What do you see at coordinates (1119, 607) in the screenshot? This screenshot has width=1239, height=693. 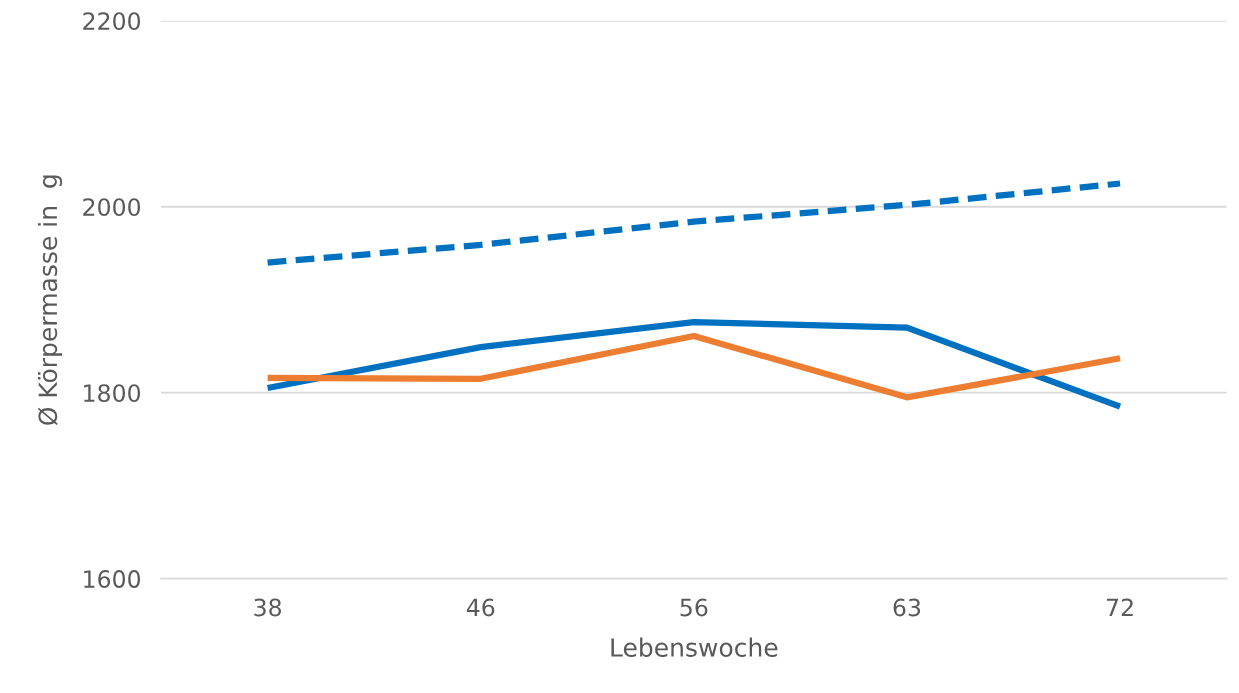 I see `x-tick-label: 72` at bounding box center [1119, 607].